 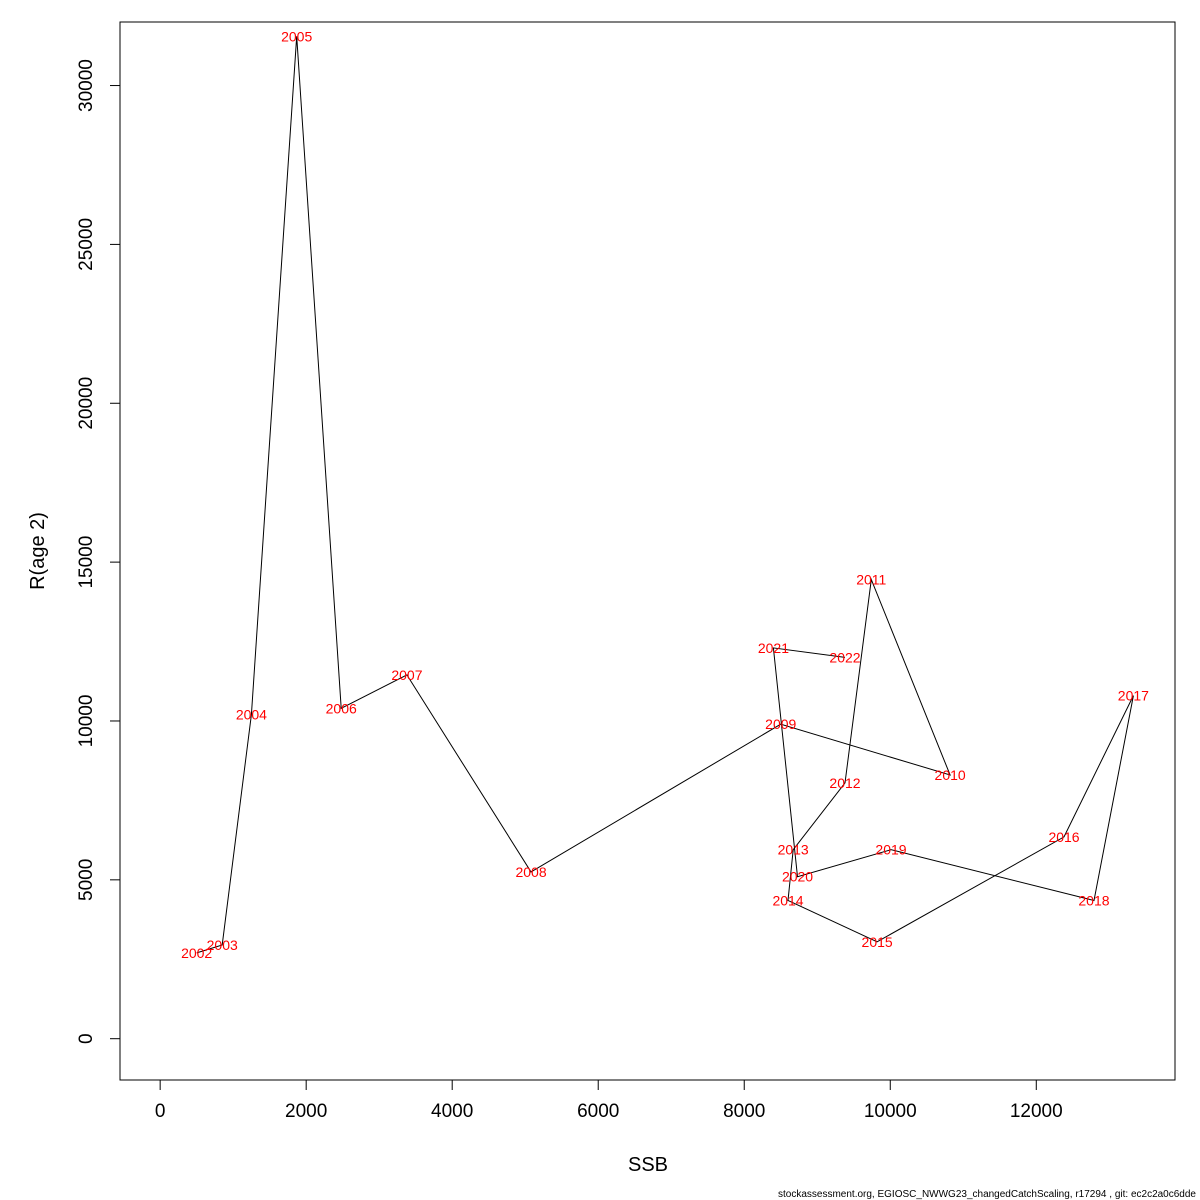 I want to click on x-tick-label: 8000, so click(x=744, y=1111).